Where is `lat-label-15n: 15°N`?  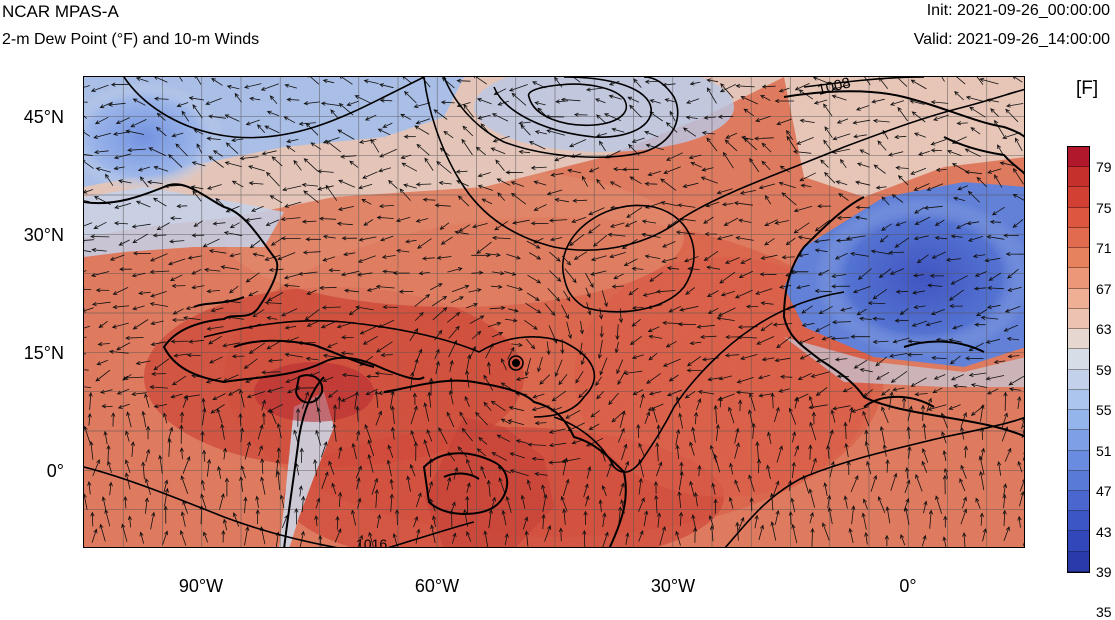
lat-label-15n: 15°N is located at coordinates (43, 353).